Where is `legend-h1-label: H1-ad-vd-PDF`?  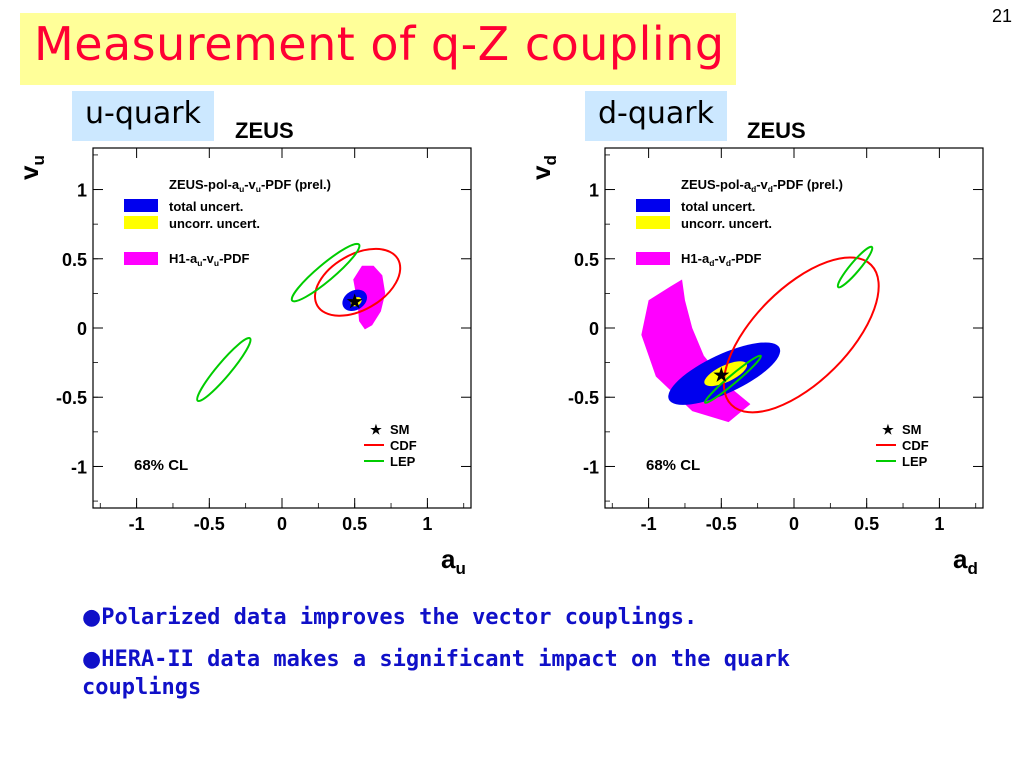 legend-h1-label: H1-ad-vd-PDF is located at coordinates (721, 259).